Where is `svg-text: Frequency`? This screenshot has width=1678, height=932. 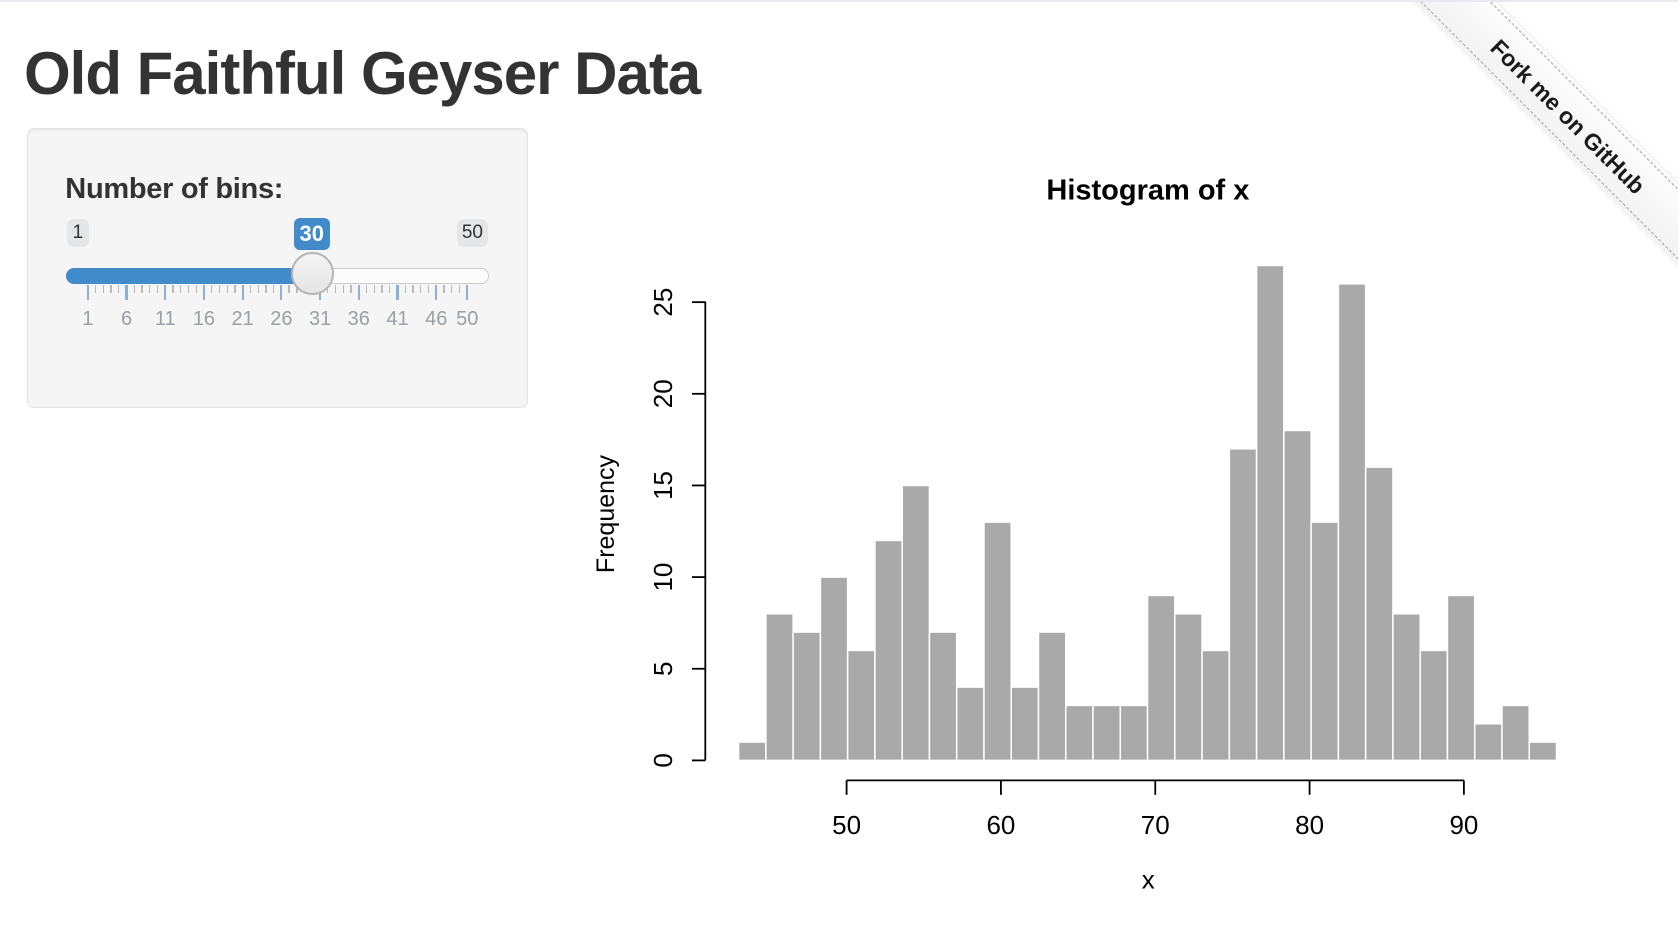 svg-text: Frequency is located at coordinates (606, 513).